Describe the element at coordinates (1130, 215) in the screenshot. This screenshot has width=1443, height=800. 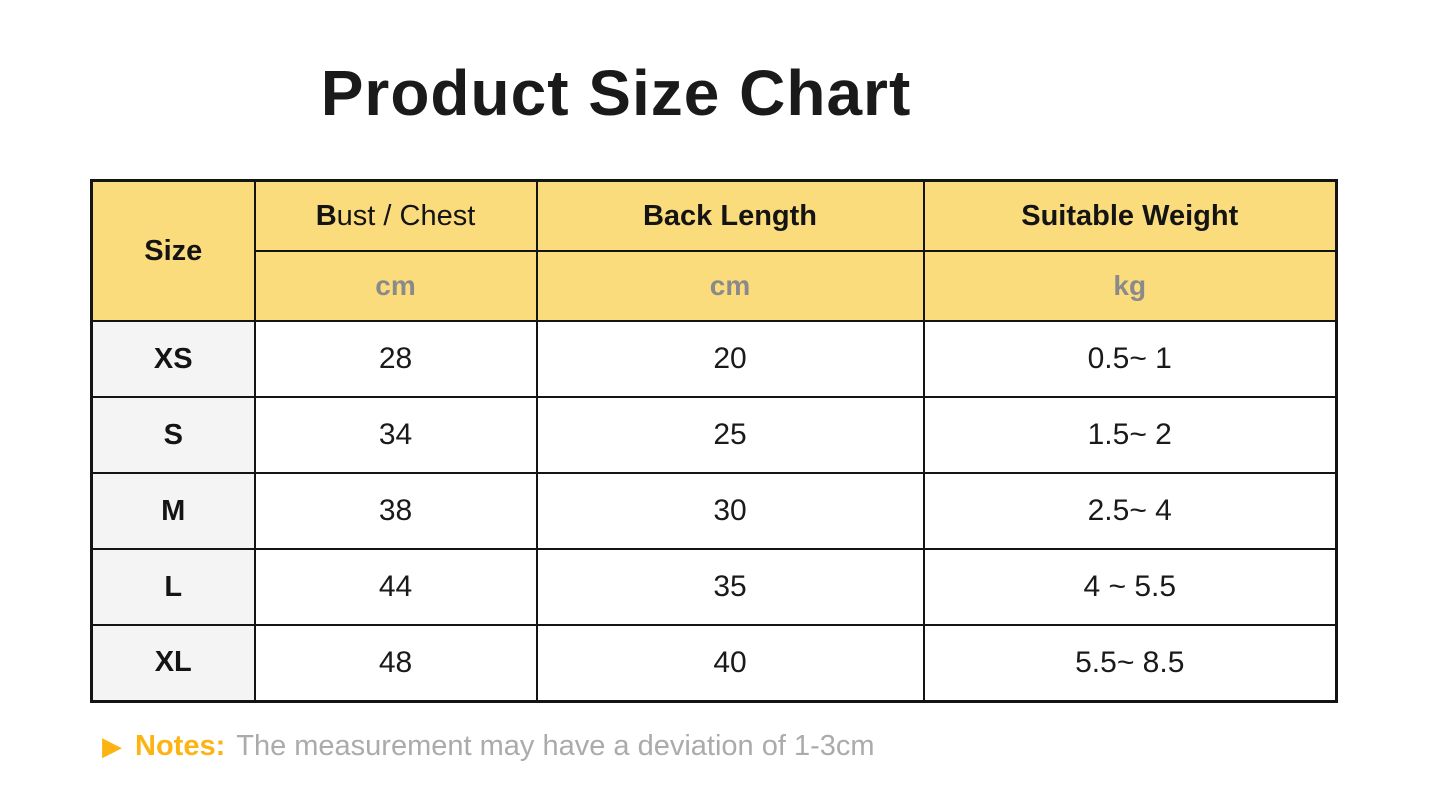
I see `column-header-suitable-weight: Suitable Weight` at that location.